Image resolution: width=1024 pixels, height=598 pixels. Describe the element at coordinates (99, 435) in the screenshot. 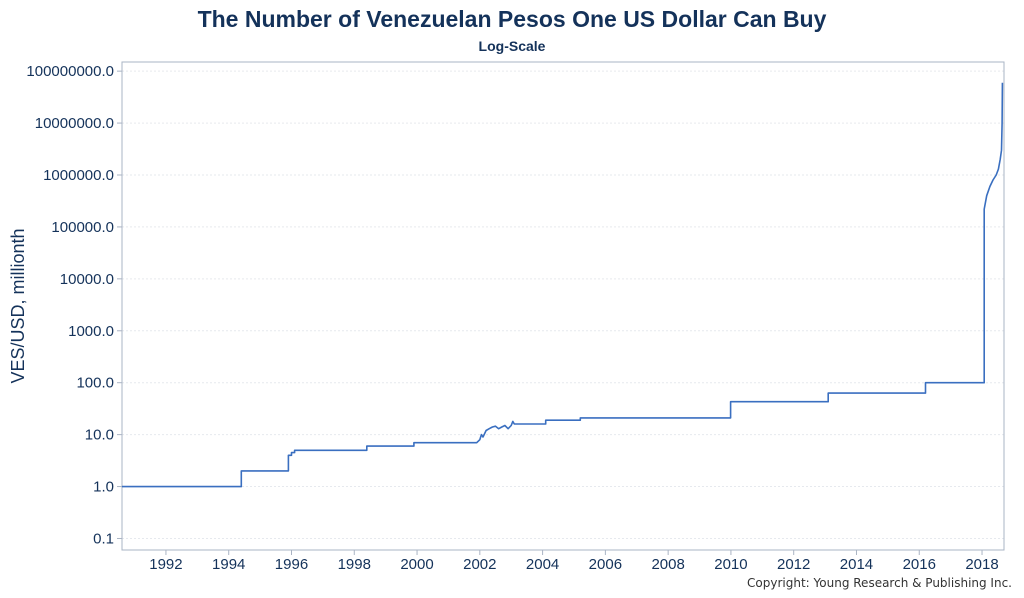

I see `y-tick-label: 10.0` at that location.